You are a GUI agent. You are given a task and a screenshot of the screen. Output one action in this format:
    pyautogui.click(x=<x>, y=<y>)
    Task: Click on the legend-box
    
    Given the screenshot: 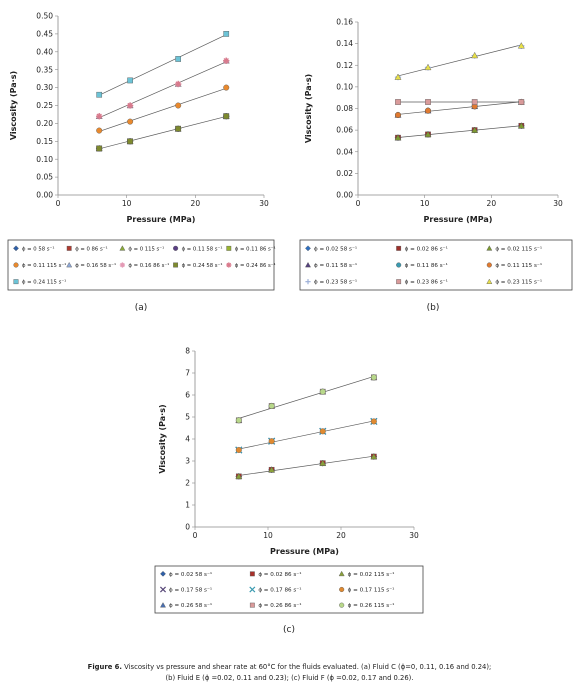 What is the action you would take?
    pyautogui.click(x=436, y=265)
    